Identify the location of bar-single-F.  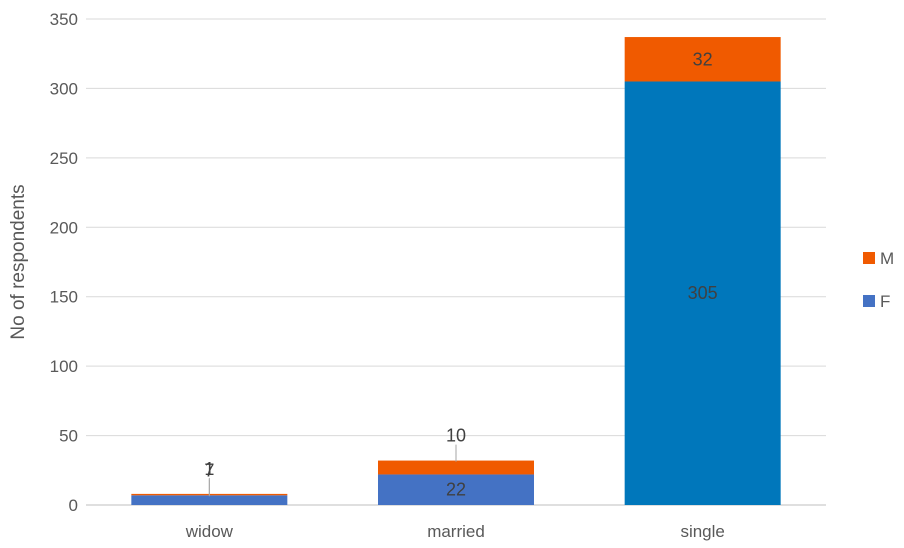
(702, 293).